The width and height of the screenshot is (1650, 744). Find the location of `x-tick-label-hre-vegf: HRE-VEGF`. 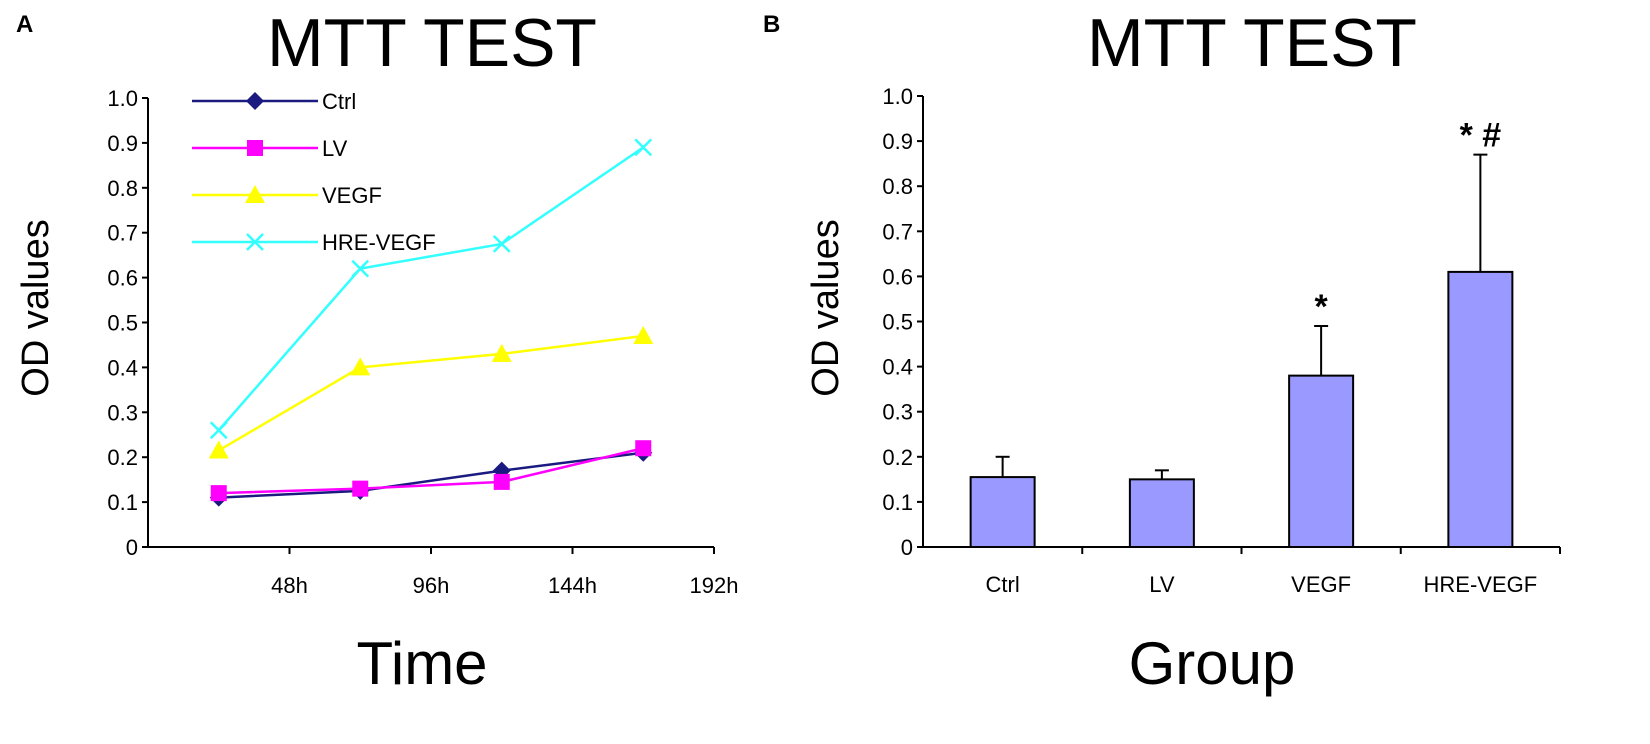

x-tick-label-hre-vegf: HRE-VEGF is located at coordinates (1481, 584).